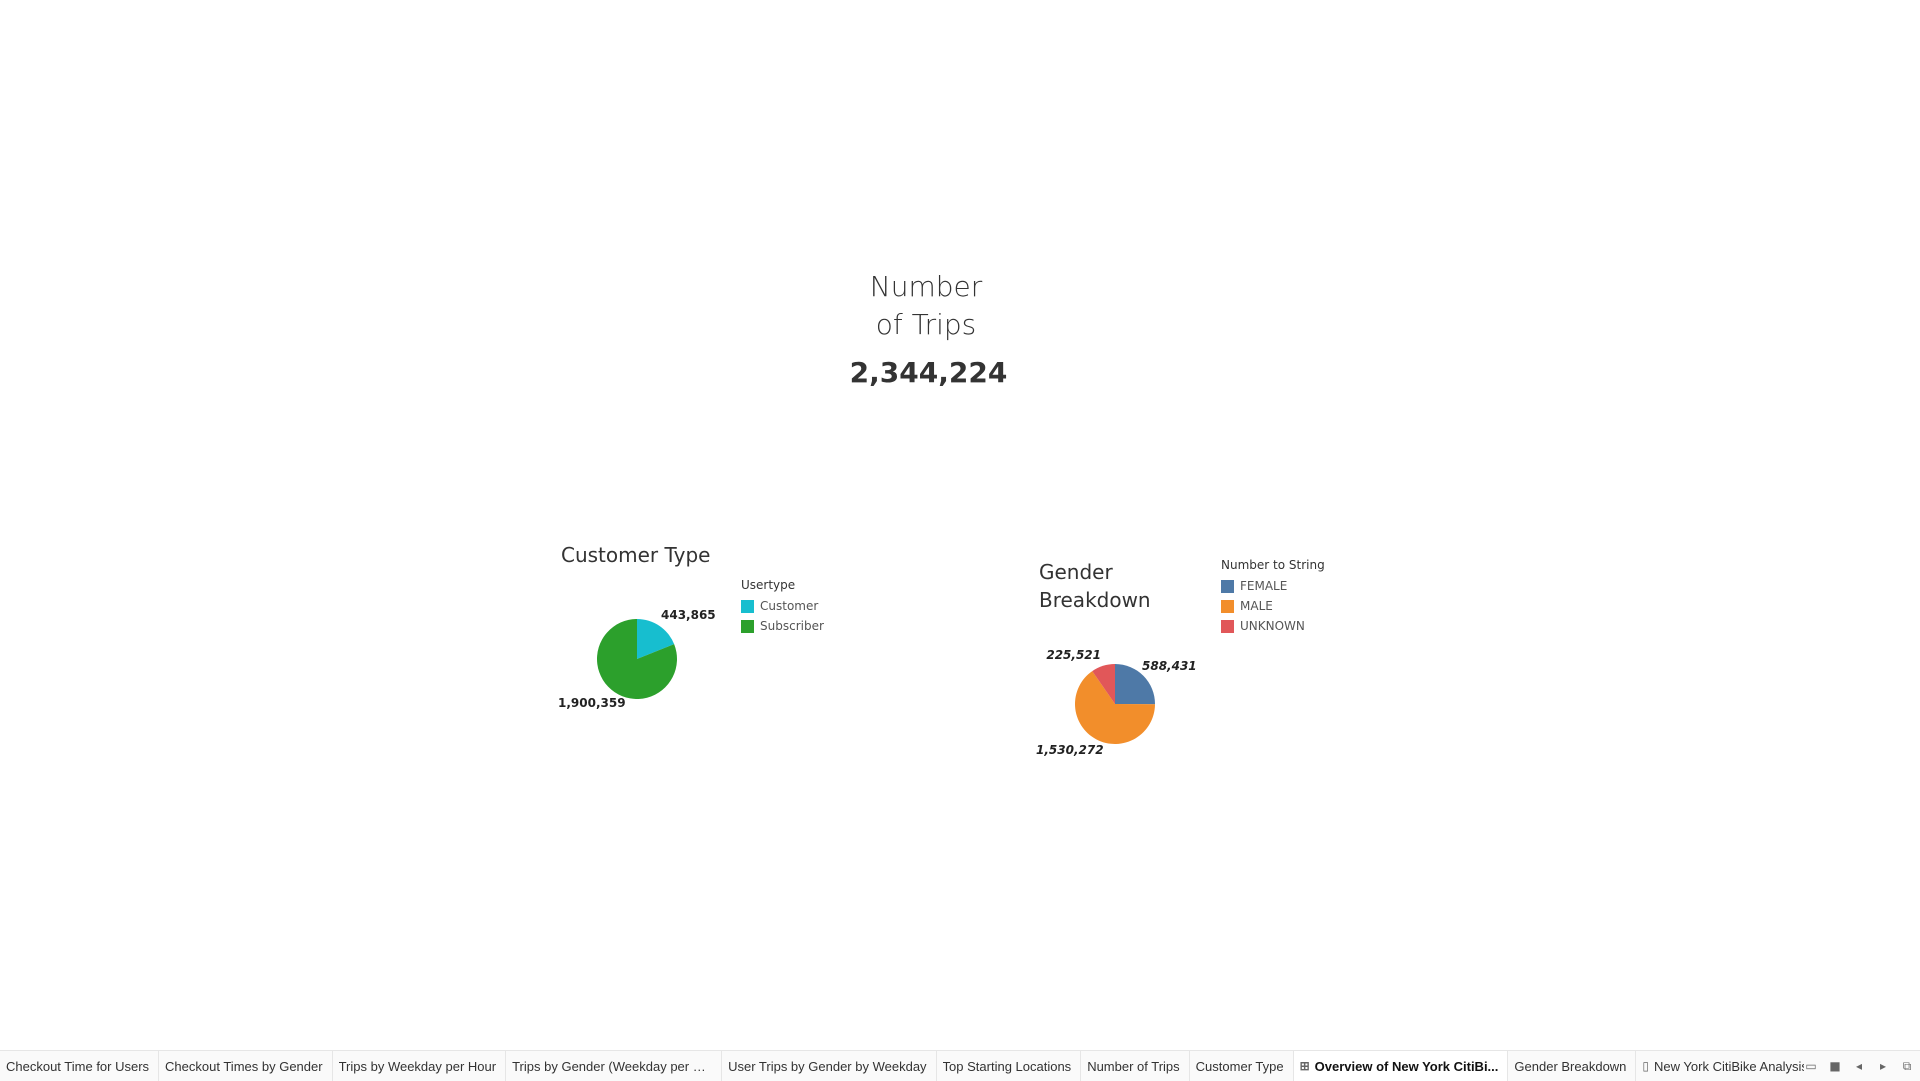 The width and height of the screenshot is (1920, 1081). I want to click on tab-trips-by-weekday-per-hour: Trips by Weekday per Hour, so click(420, 1066).